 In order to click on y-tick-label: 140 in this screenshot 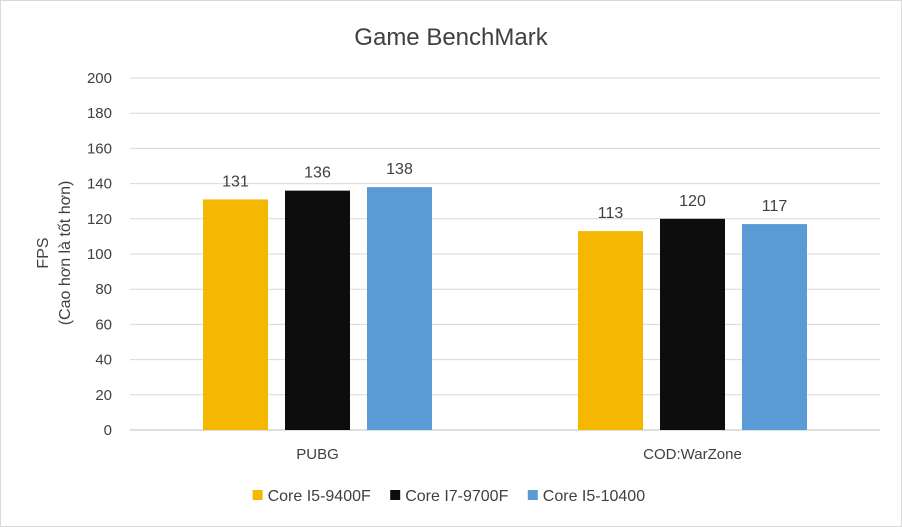, I will do `click(99, 184)`.